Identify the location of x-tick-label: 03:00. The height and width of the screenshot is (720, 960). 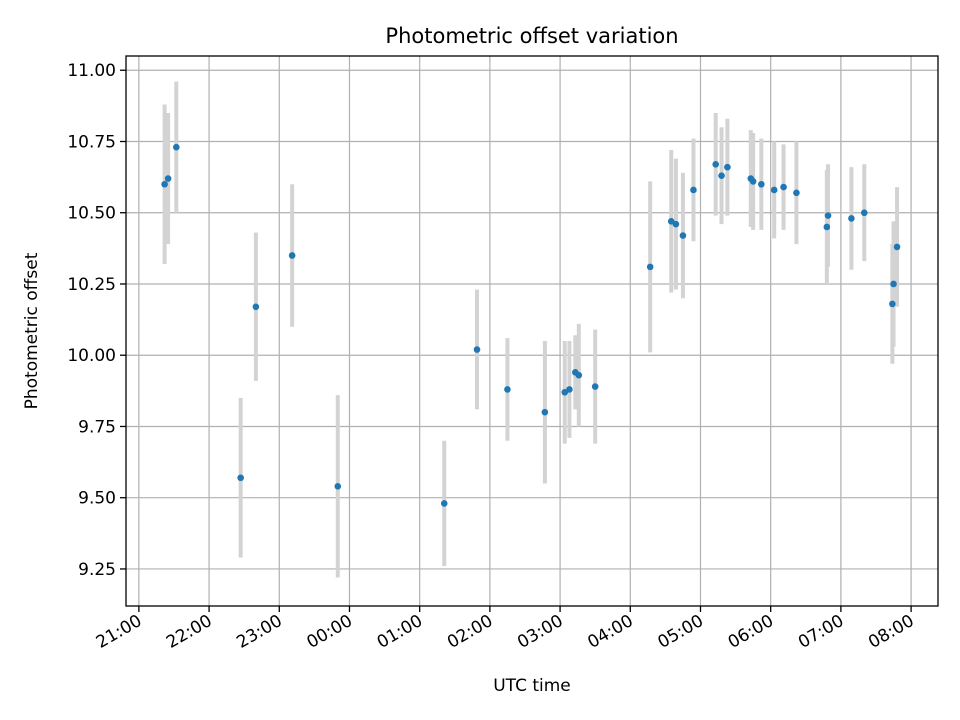
(540, 632).